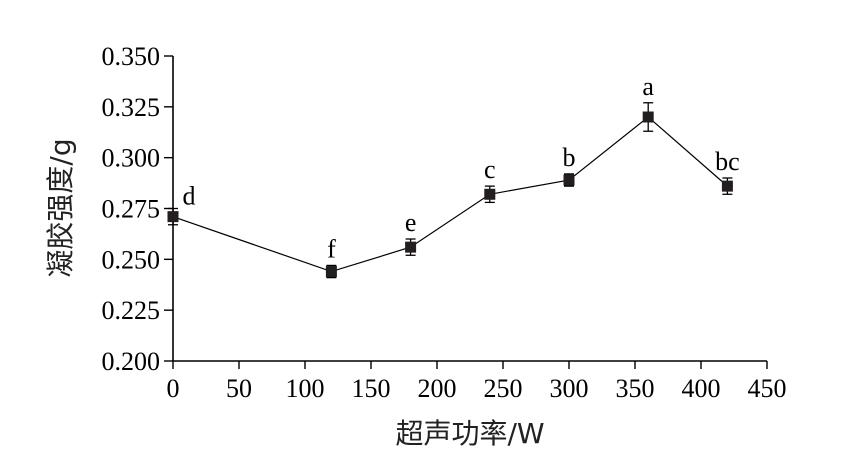 The width and height of the screenshot is (856, 457). What do you see at coordinates (477, 382) in the screenshot?
I see `x-ticks: 0 50 100 150 200 250 300 350 400 450` at bounding box center [477, 382].